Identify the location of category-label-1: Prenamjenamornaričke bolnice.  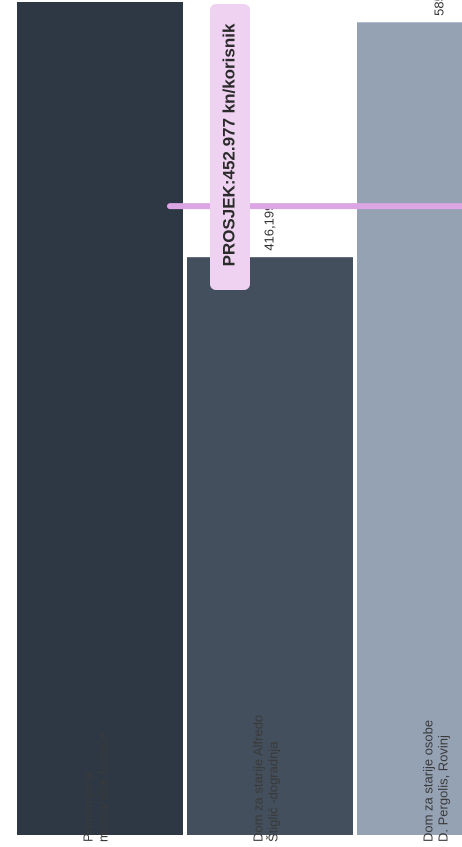
(96, 787).